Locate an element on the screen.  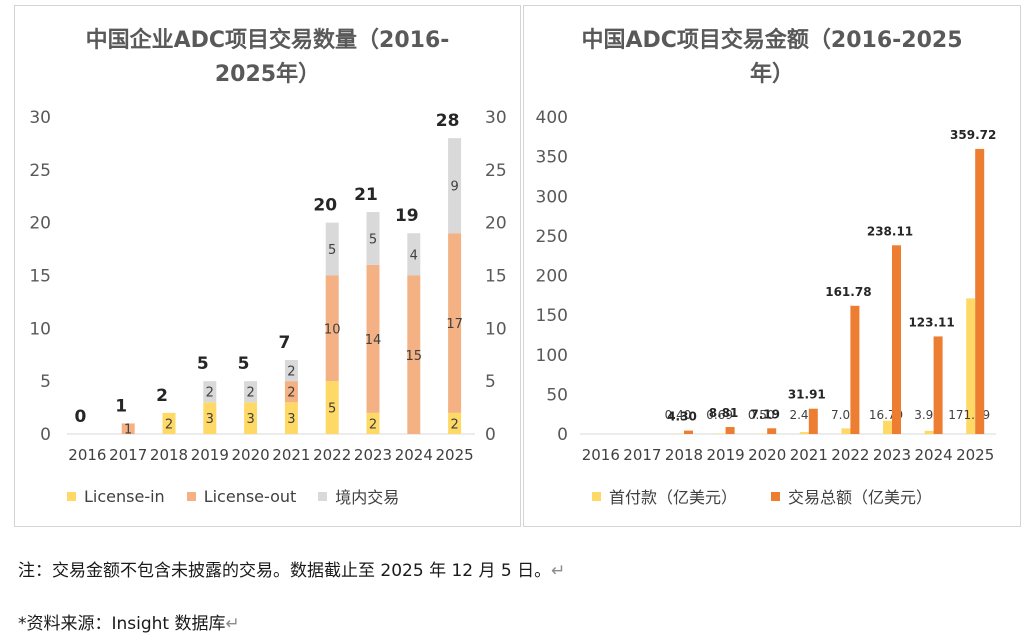
y-tick: 400 is located at coordinates (552, 118).